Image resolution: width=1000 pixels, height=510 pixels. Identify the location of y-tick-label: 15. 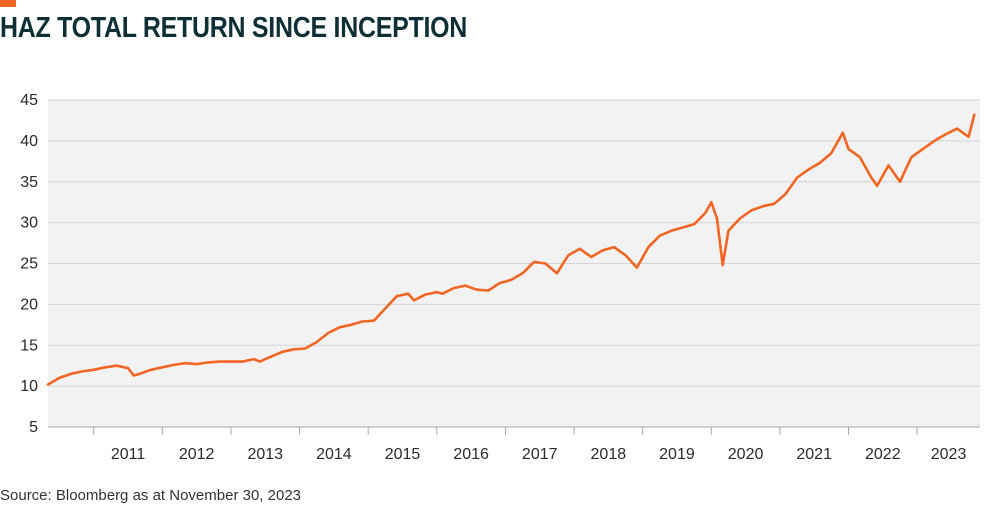
(29, 345).